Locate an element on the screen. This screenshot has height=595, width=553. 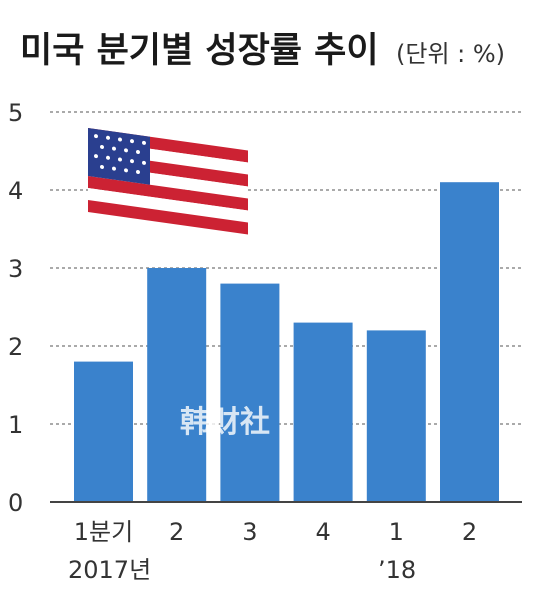
us-flag-icon is located at coordinates (168, 181).